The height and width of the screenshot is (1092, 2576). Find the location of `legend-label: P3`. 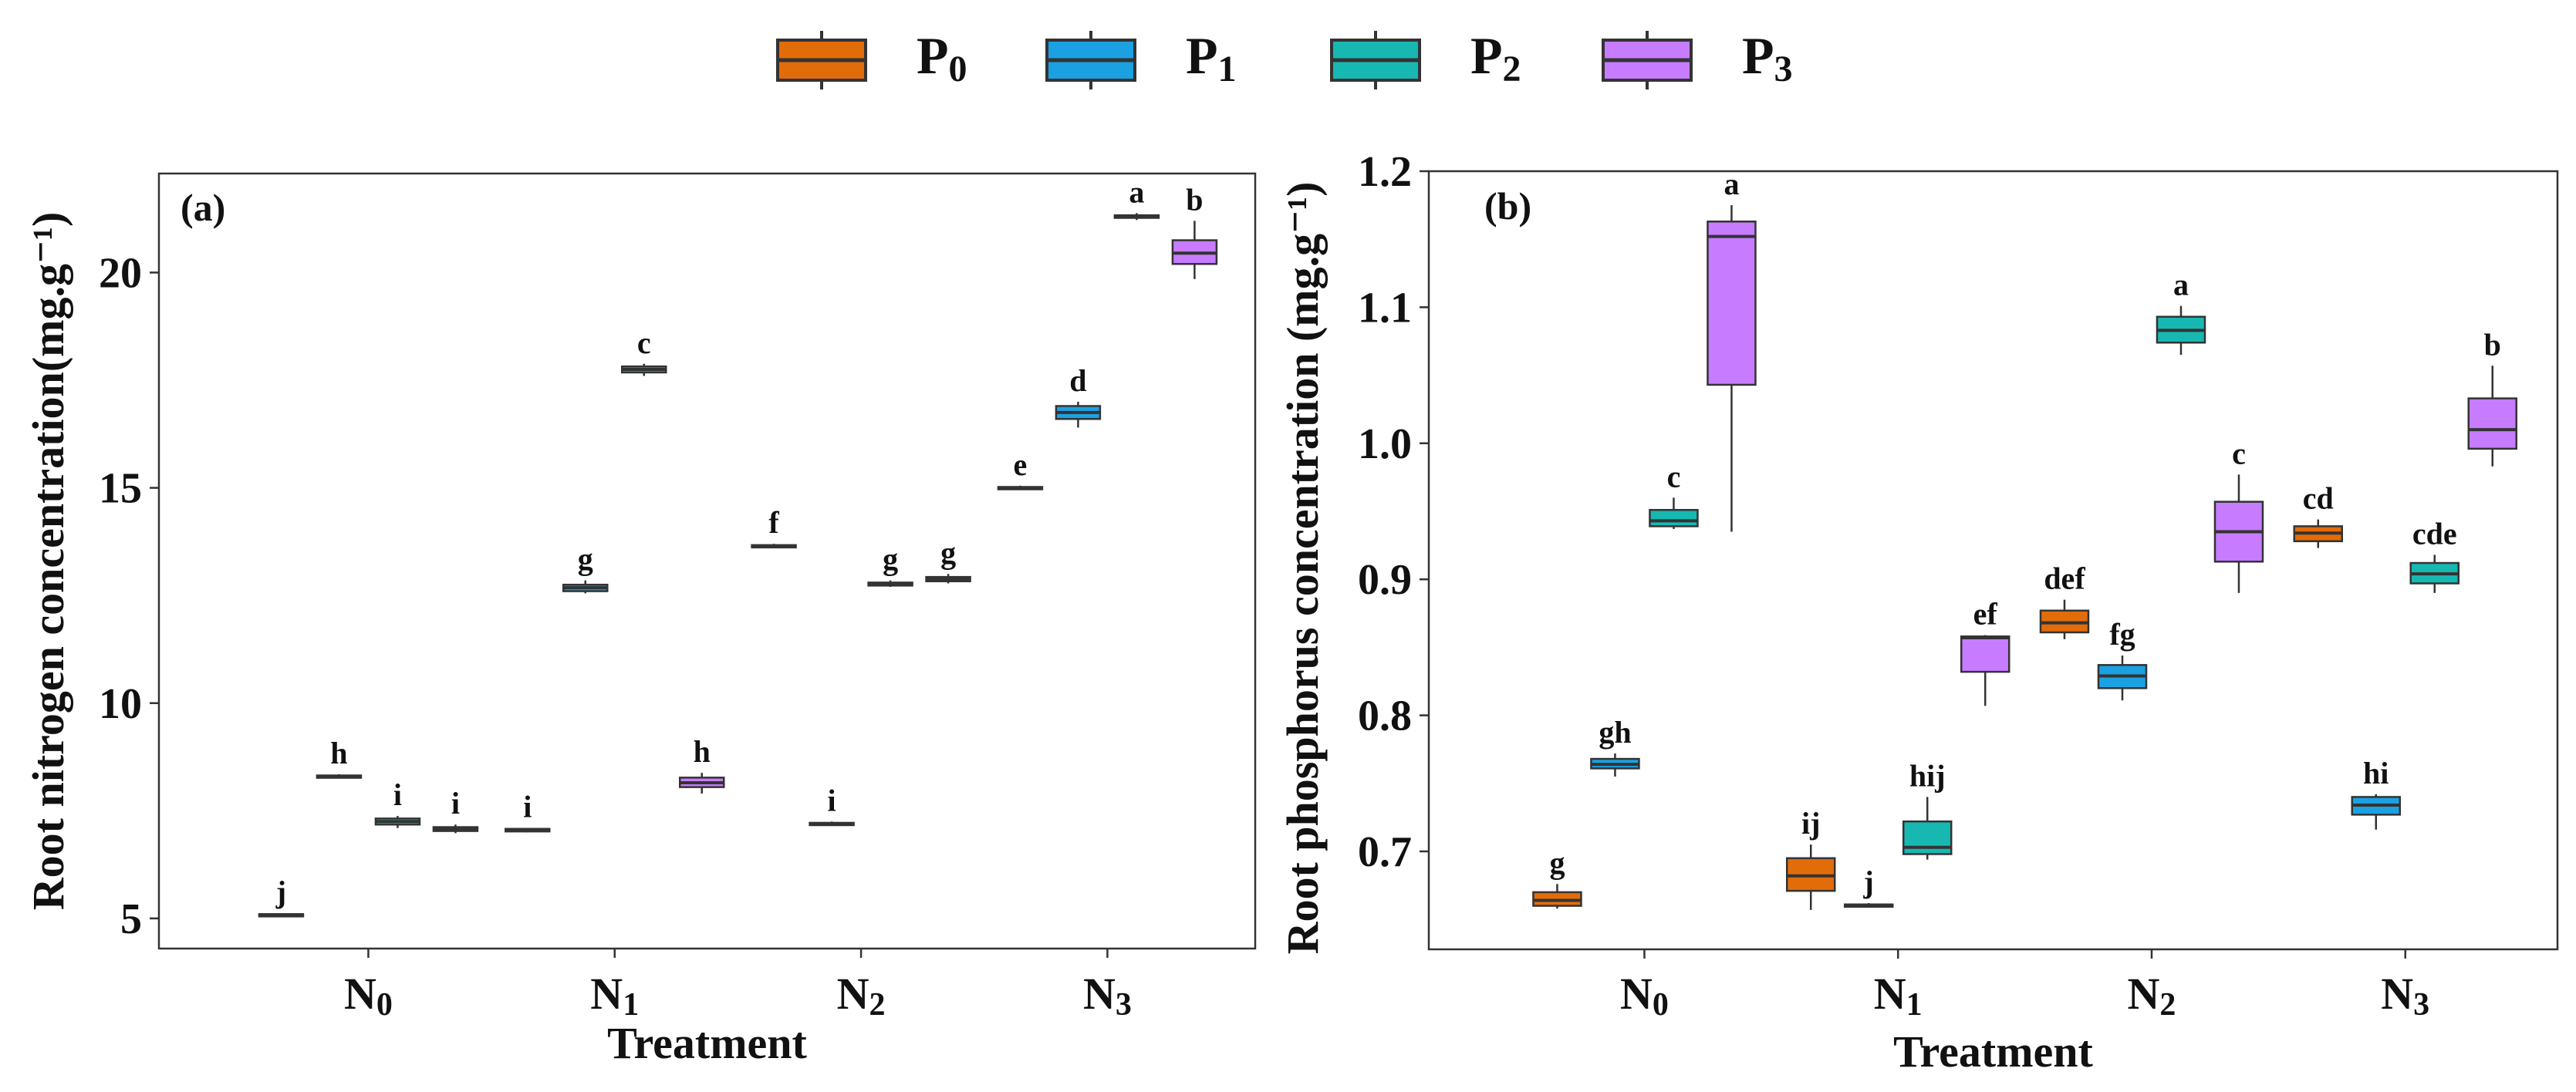

legend-label: P3 is located at coordinates (1768, 58).